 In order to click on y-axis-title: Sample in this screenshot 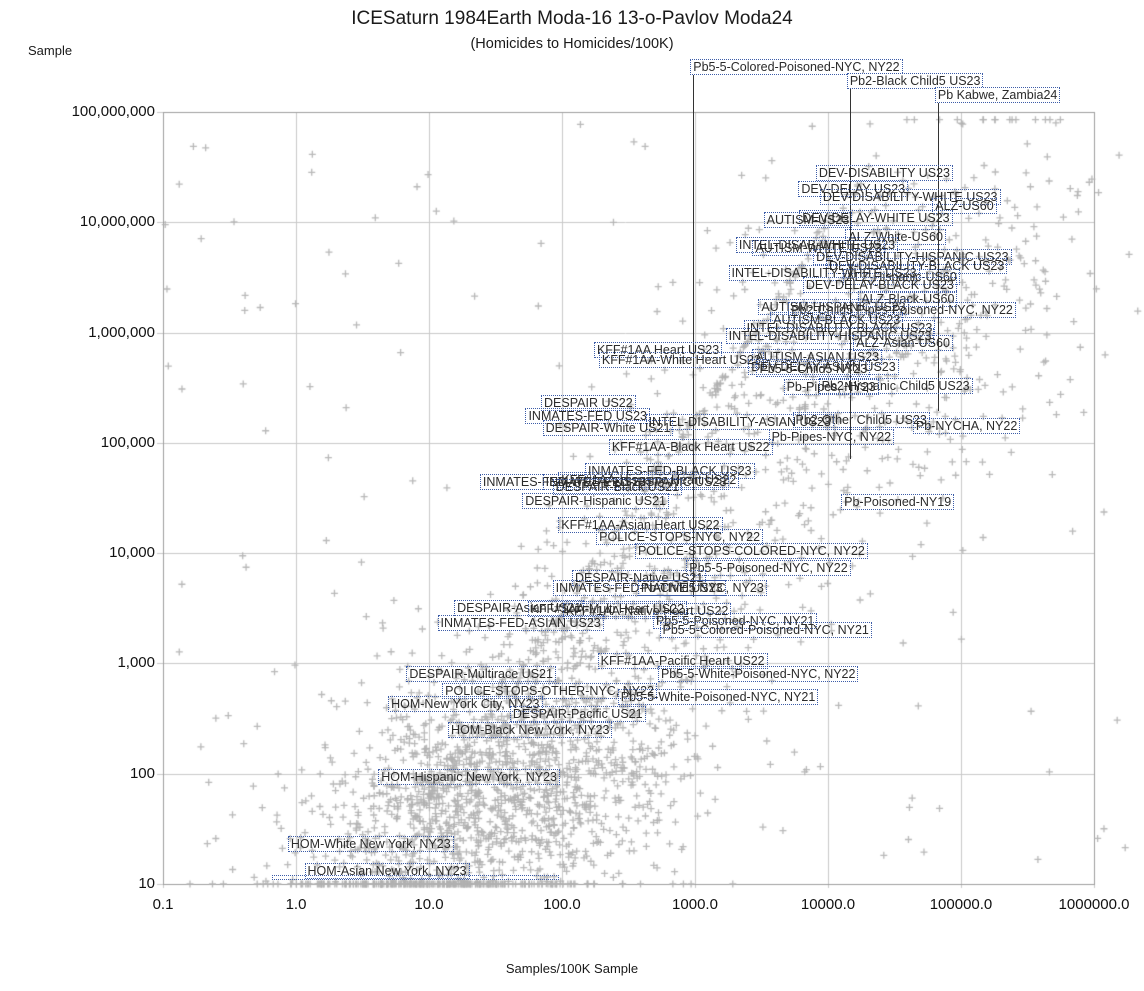, I will do `click(50, 50)`.